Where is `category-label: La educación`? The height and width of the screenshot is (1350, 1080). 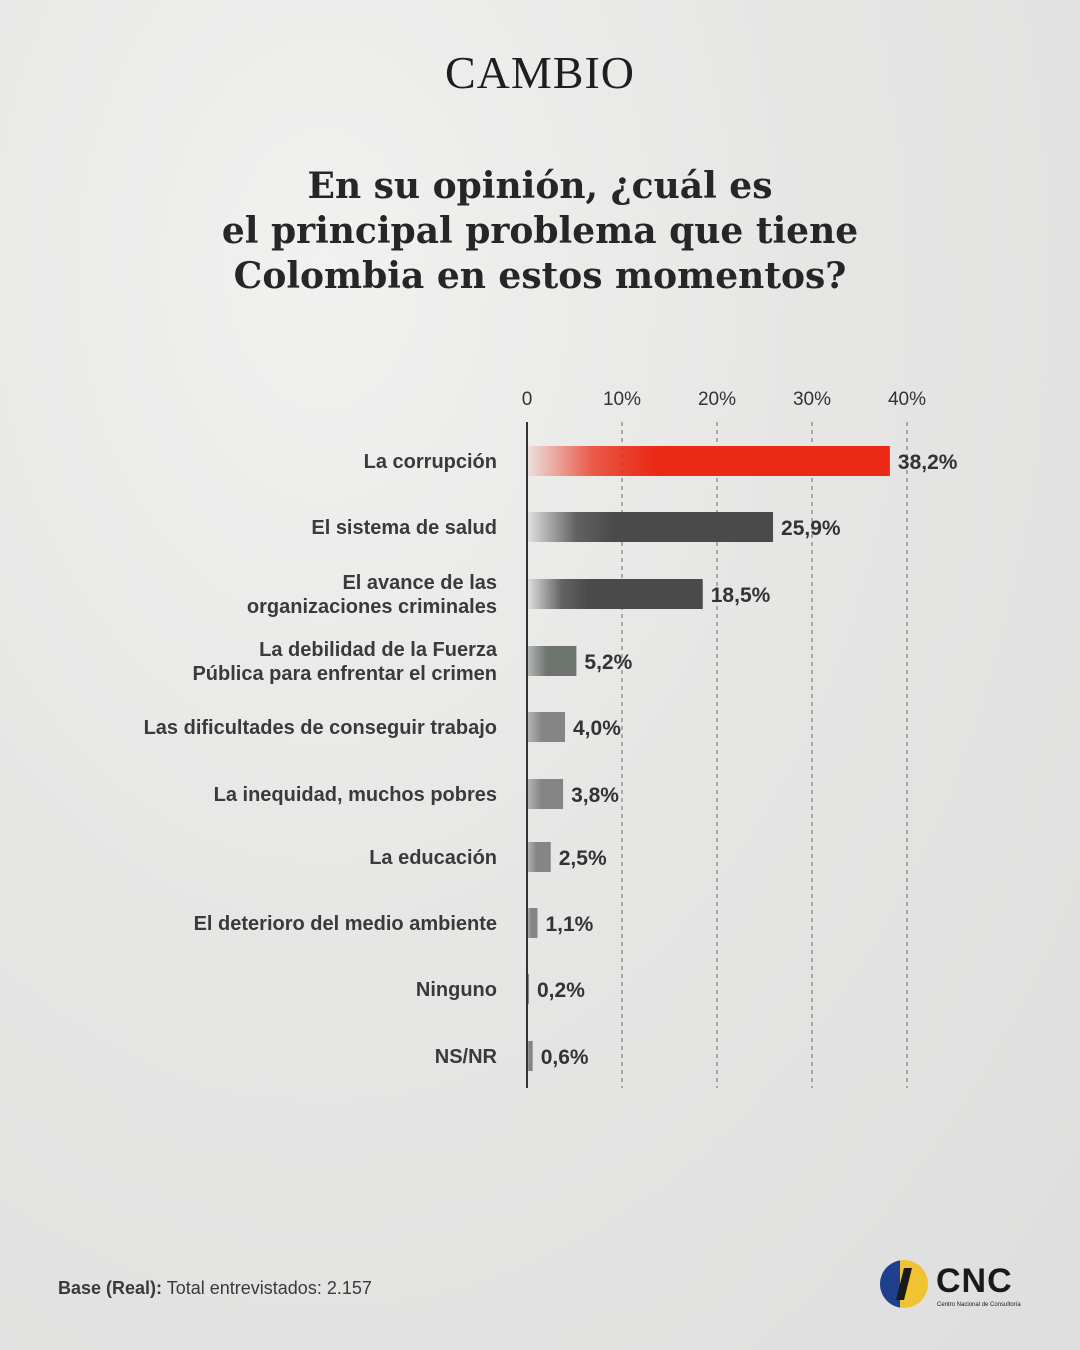
category-label: La educación is located at coordinates (433, 858).